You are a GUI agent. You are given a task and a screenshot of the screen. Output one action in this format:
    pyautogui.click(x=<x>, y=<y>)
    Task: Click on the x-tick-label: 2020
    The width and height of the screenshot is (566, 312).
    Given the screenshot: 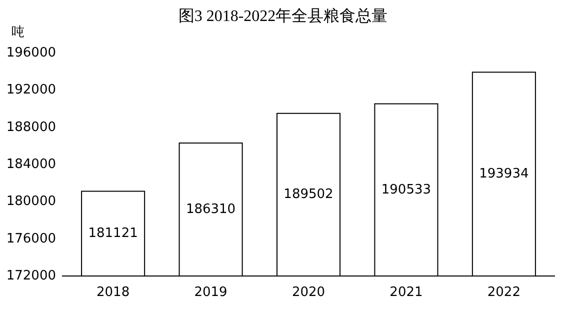 What is the action you would take?
    pyautogui.click(x=309, y=292)
    